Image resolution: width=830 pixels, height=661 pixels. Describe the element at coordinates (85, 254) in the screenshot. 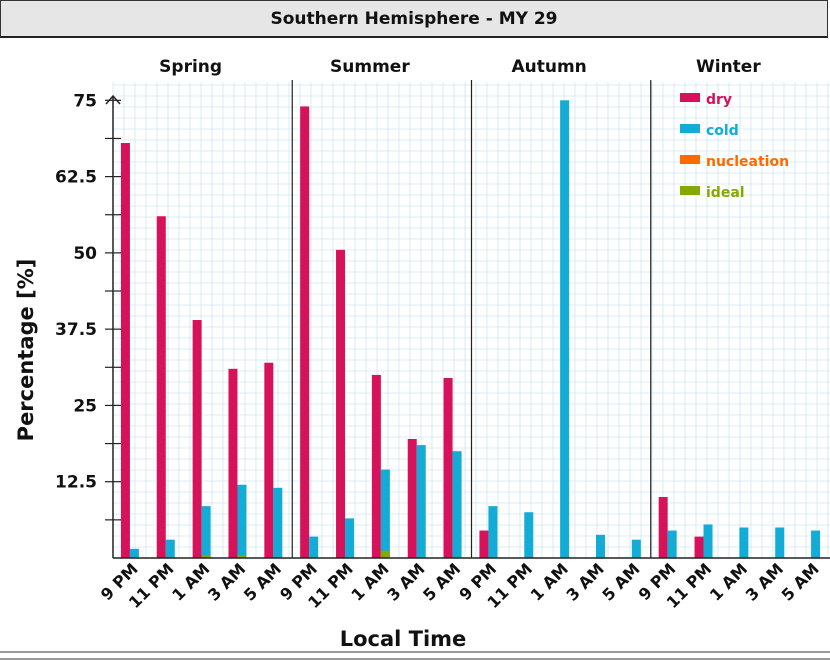

I see `y-tick-label: 50` at that location.